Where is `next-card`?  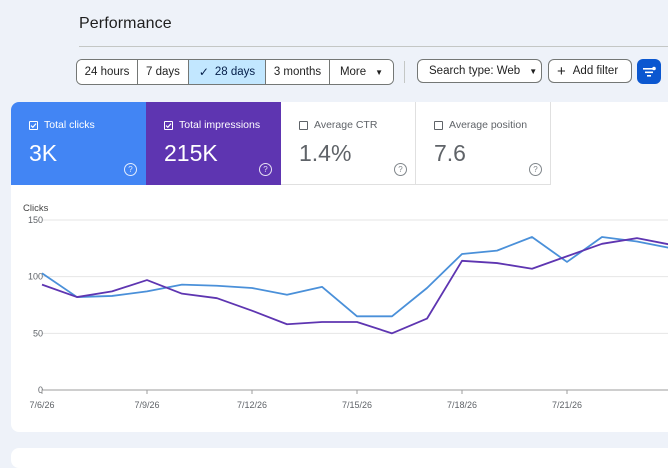
next-card is located at coordinates (339, 458).